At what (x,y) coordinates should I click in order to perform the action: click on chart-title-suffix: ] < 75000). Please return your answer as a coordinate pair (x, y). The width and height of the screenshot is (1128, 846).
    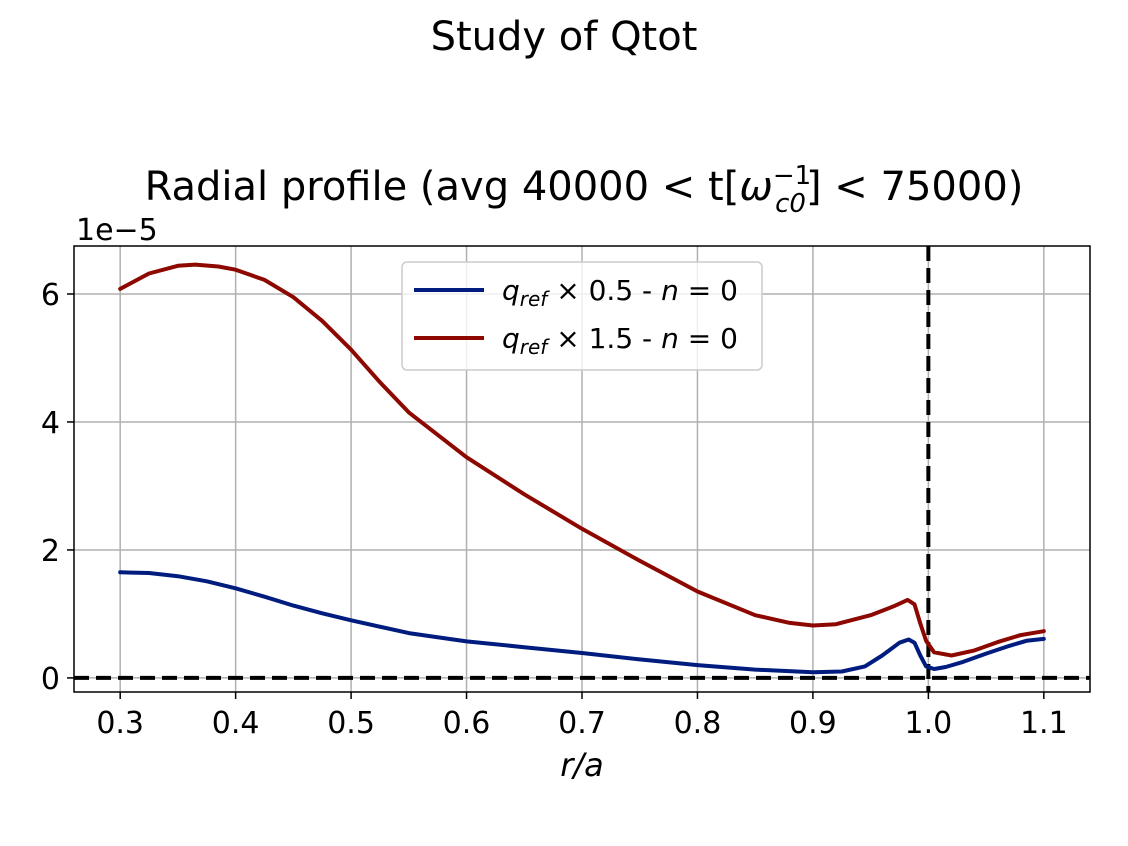
    Looking at the image, I should click on (914, 187).